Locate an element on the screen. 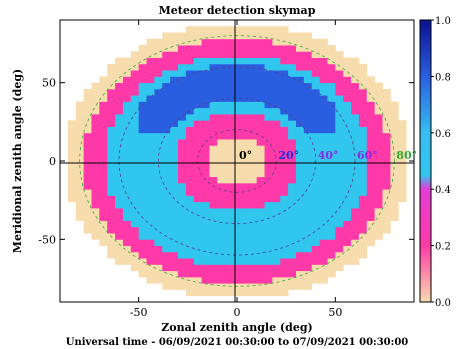 The width and height of the screenshot is (456, 349). y-tick-label: -50 is located at coordinates (47, 239).